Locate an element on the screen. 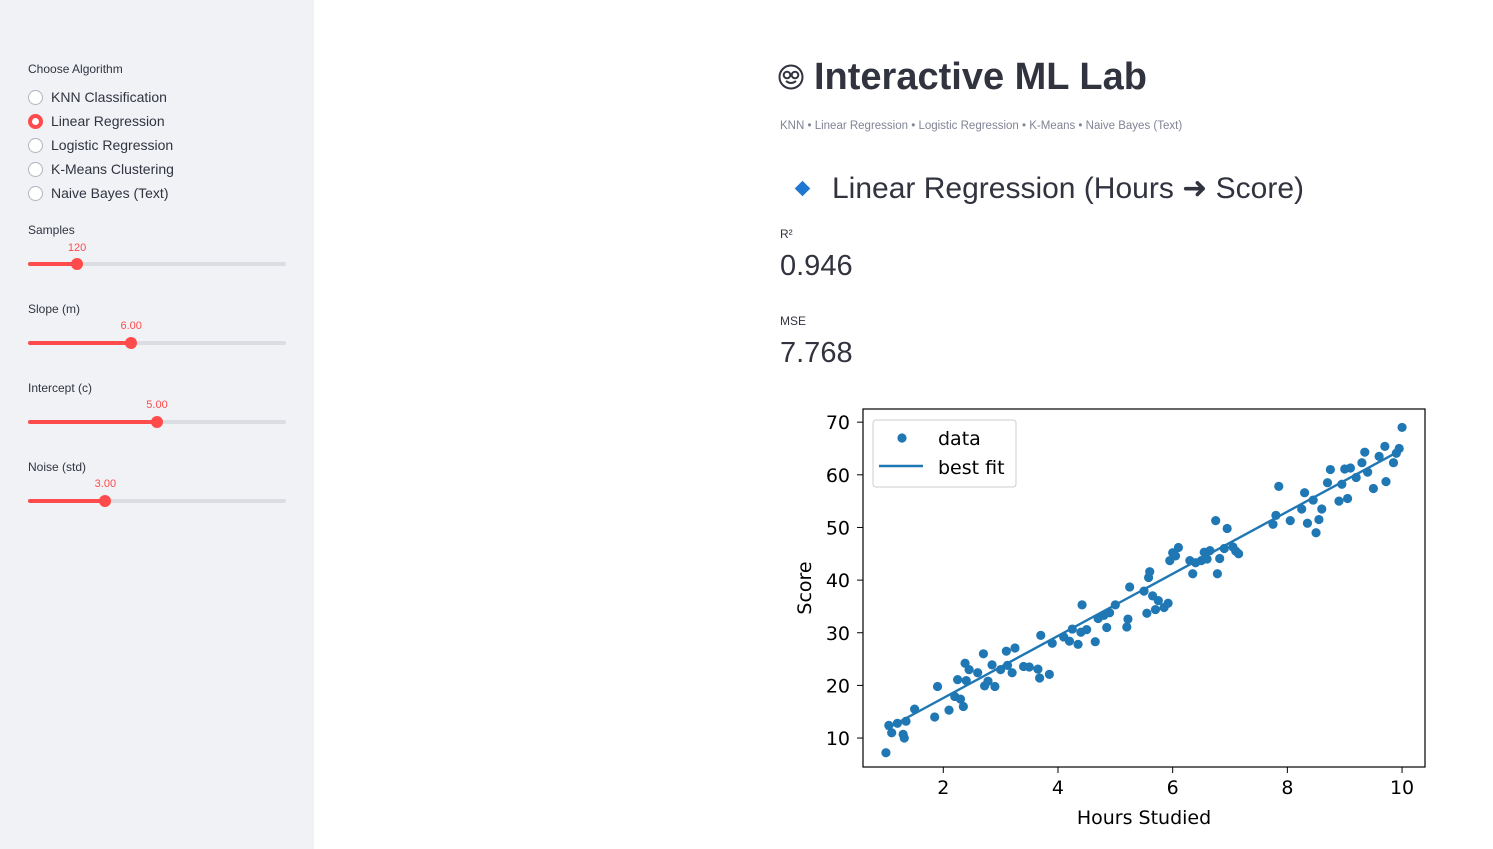 The width and height of the screenshot is (1493, 849). mse-metric-label: MSE is located at coordinates (793, 321).